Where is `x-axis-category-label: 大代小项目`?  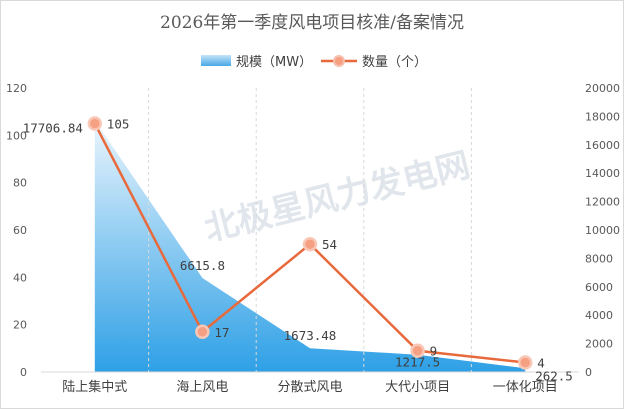
x-axis-category-label: 大代小项目 is located at coordinates (417, 387).